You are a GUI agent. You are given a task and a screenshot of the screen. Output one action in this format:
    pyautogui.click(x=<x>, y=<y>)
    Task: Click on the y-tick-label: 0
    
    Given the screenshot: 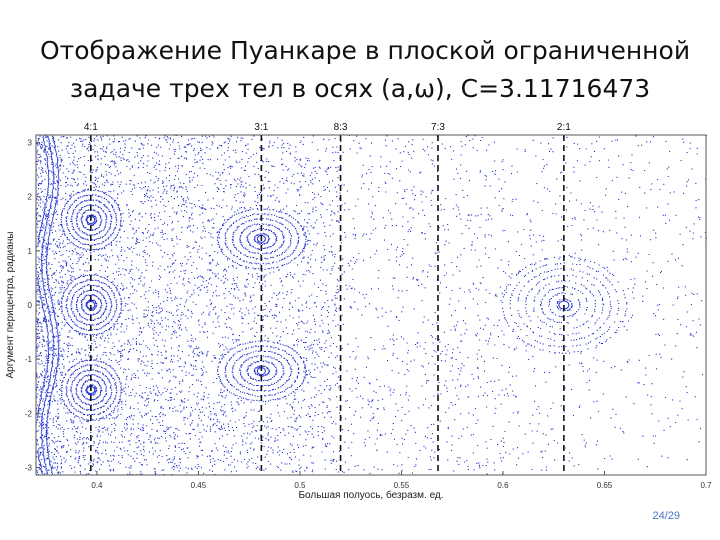 What is the action you would take?
    pyautogui.click(x=30, y=305)
    